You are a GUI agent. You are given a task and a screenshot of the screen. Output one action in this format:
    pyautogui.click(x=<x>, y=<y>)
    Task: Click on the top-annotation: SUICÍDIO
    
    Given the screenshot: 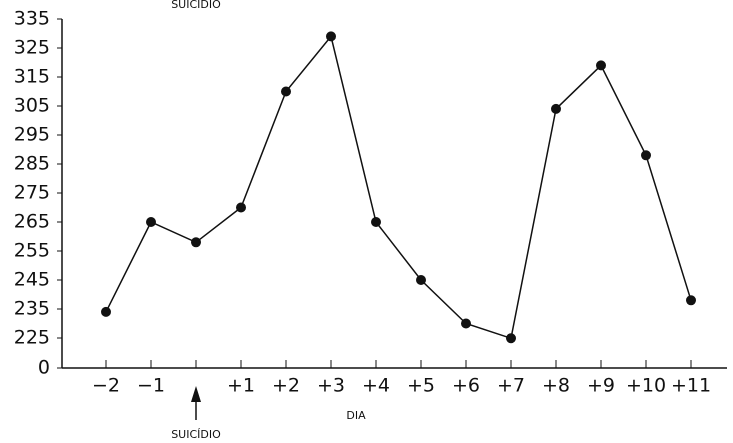 What is the action you would take?
    pyautogui.click(x=196, y=5)
    